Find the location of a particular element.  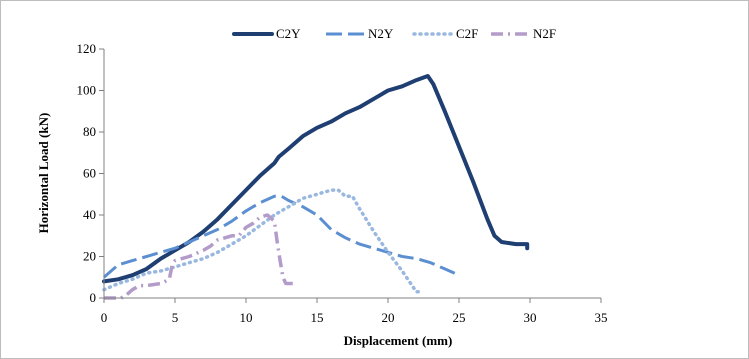

series-line-n2y is located at coordinates (281, 236).